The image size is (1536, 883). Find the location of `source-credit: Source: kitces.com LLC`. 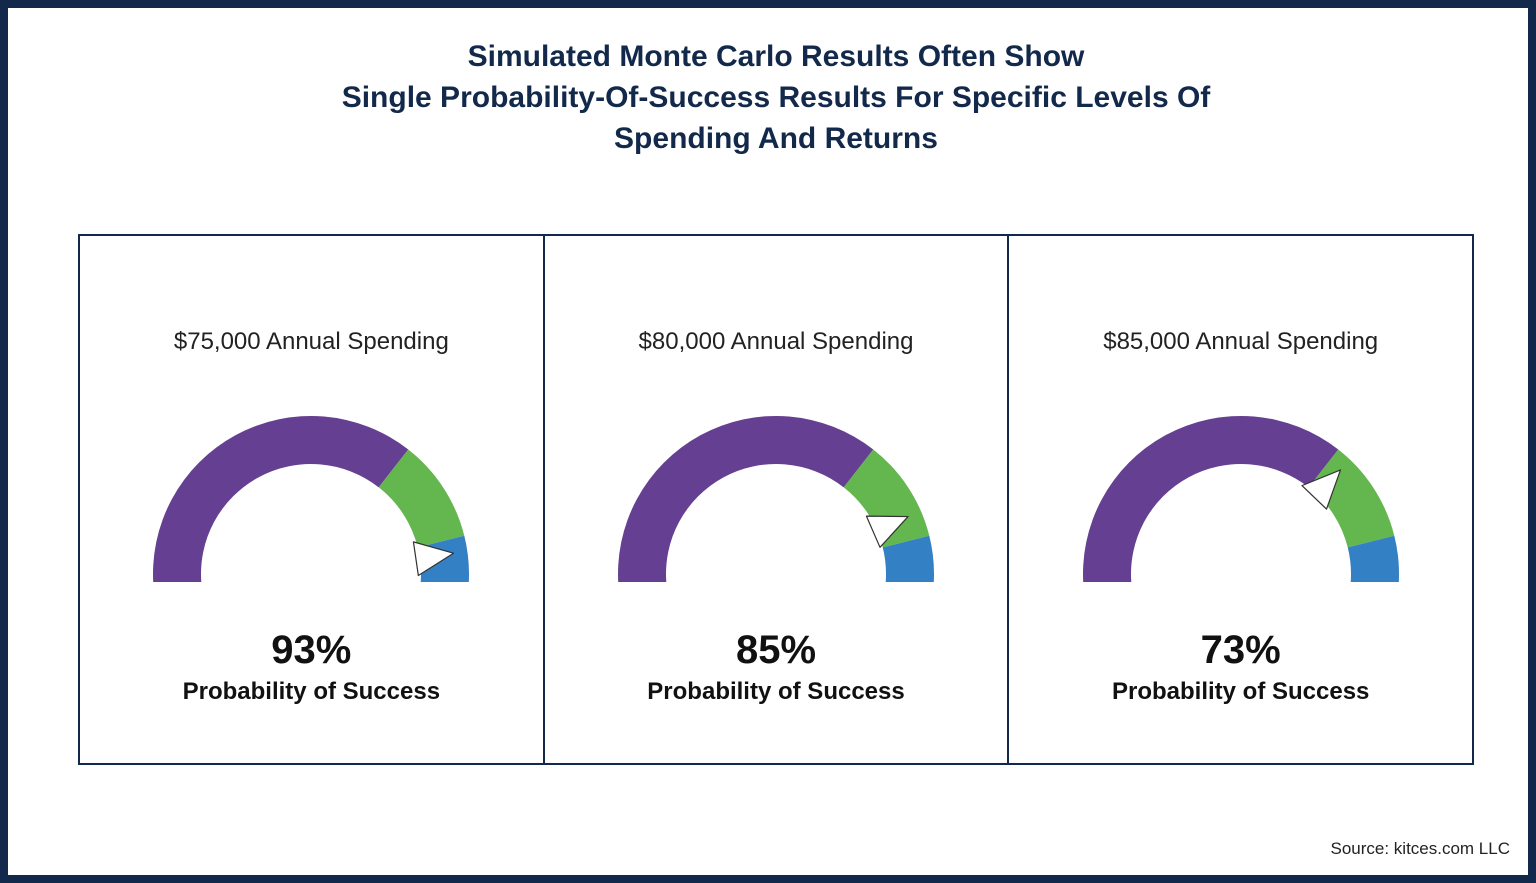

source-credit: Source: kitces.com LLC is located at coordinates (1420, 848).